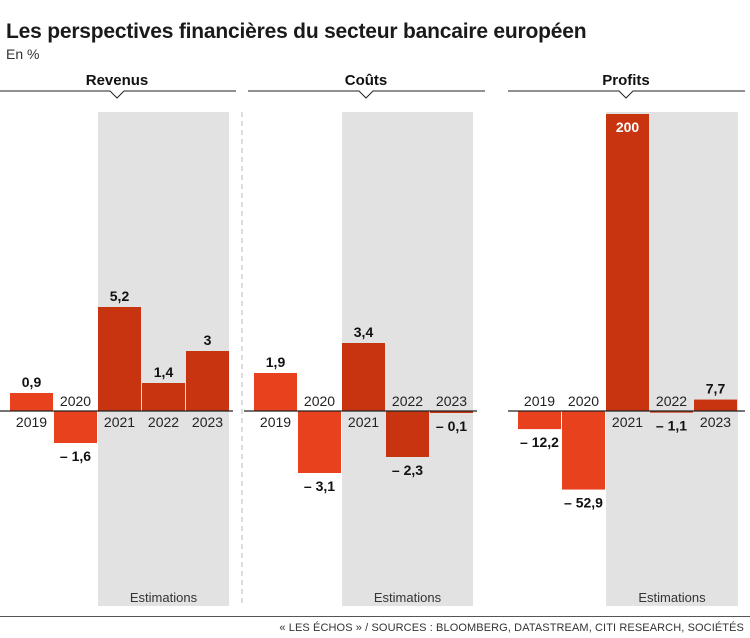 The width and height of the screenshot is (750, 638). What do you see at coordinates (208, 340) in the screenshot?
I see `revenus-value-label: 3` at bounding box center [208, 340].